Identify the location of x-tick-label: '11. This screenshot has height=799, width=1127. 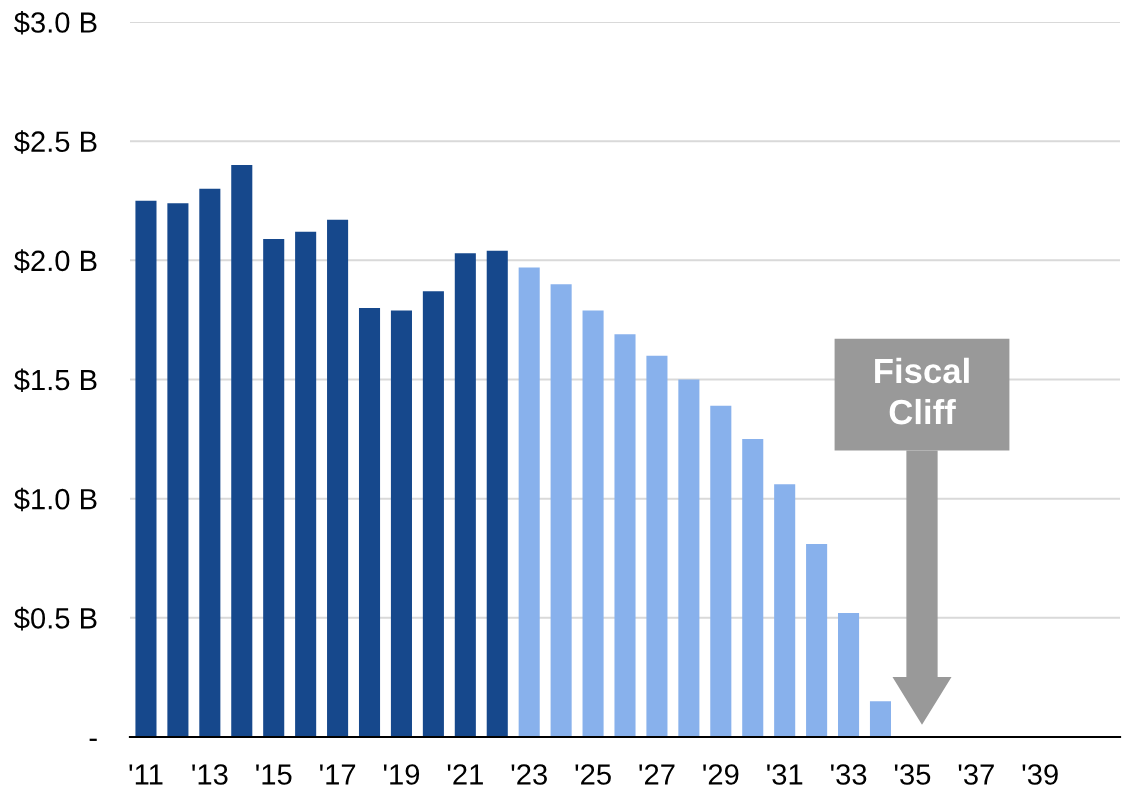
(146, 774).